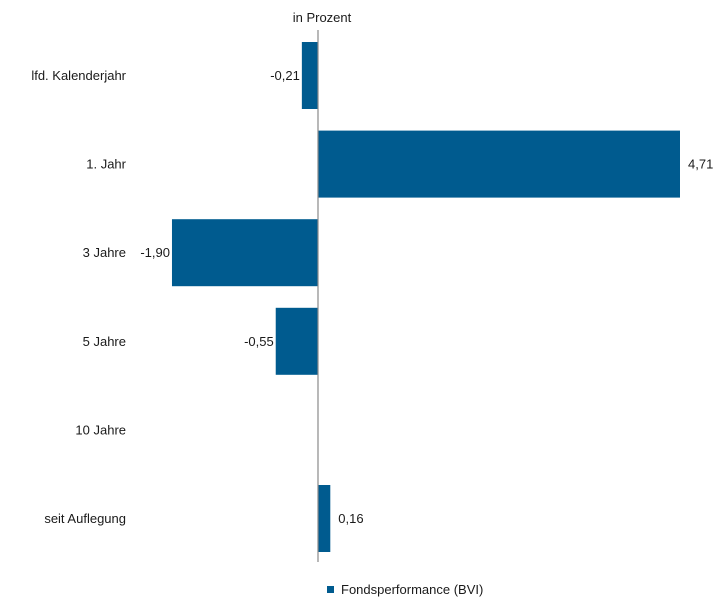  I want to click on chart-title: in Prozent, so click(322, 17).